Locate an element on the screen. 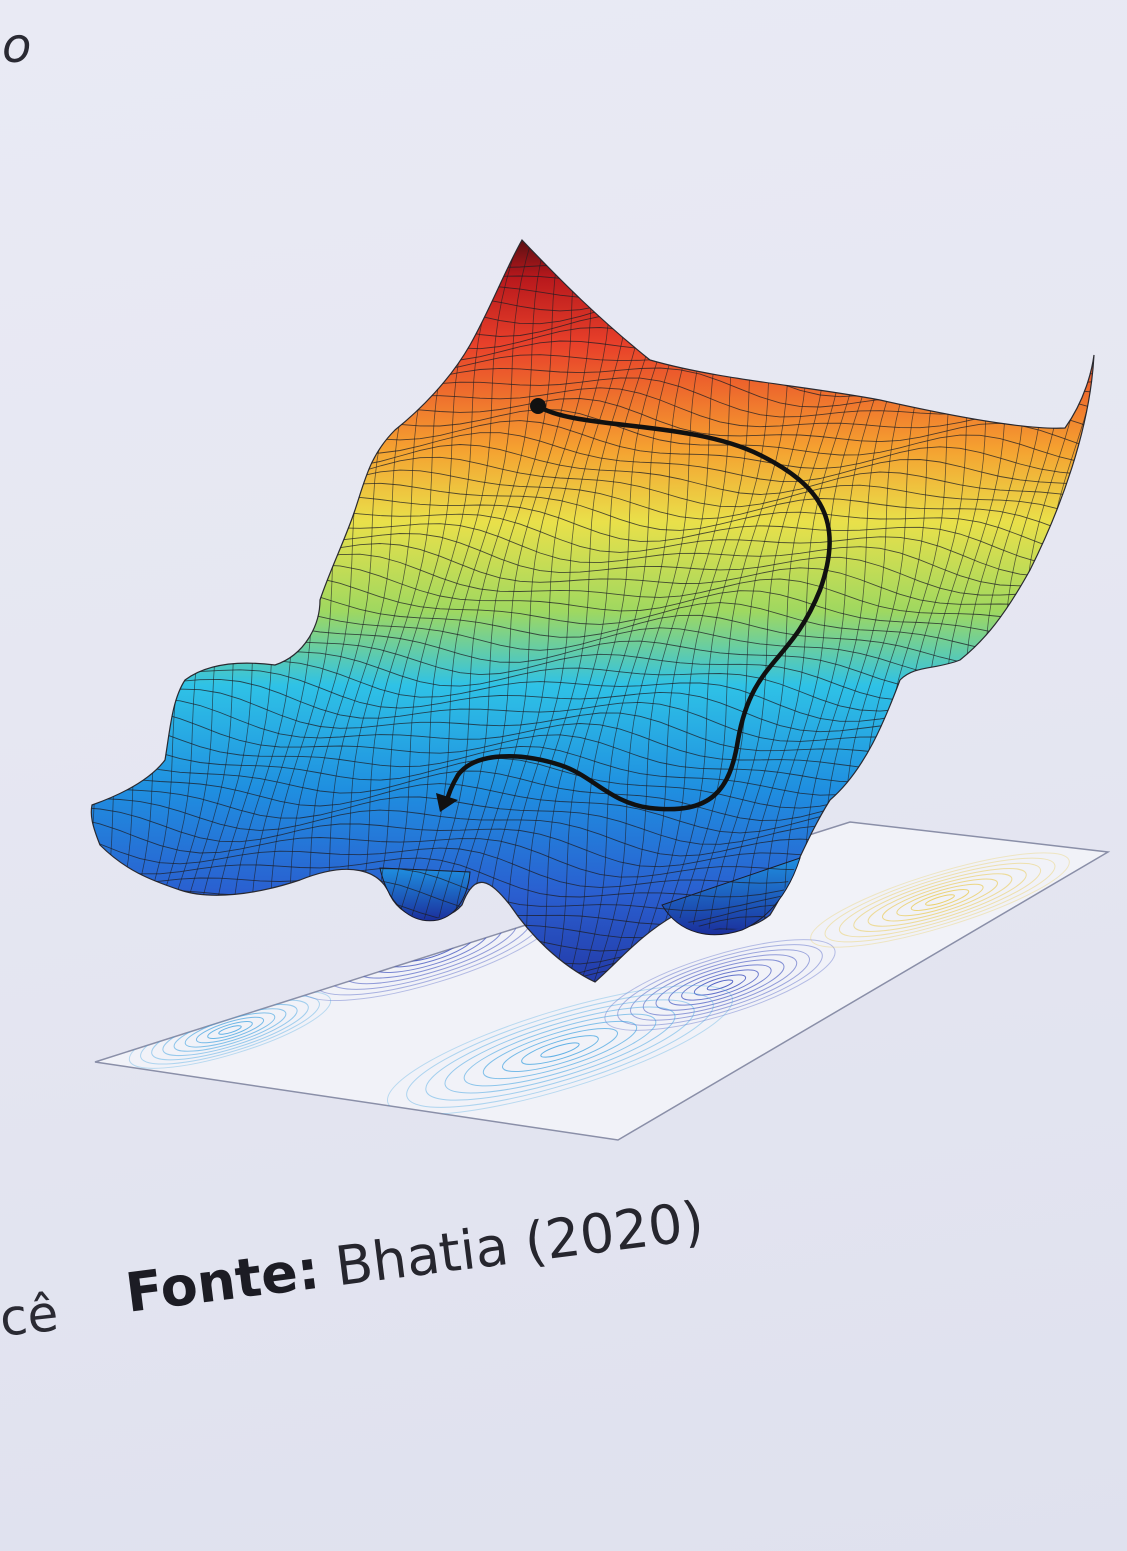 The height and width of the screenshot is (1551, 1127). gradient-descent-path is located at coordinates (634, 605).